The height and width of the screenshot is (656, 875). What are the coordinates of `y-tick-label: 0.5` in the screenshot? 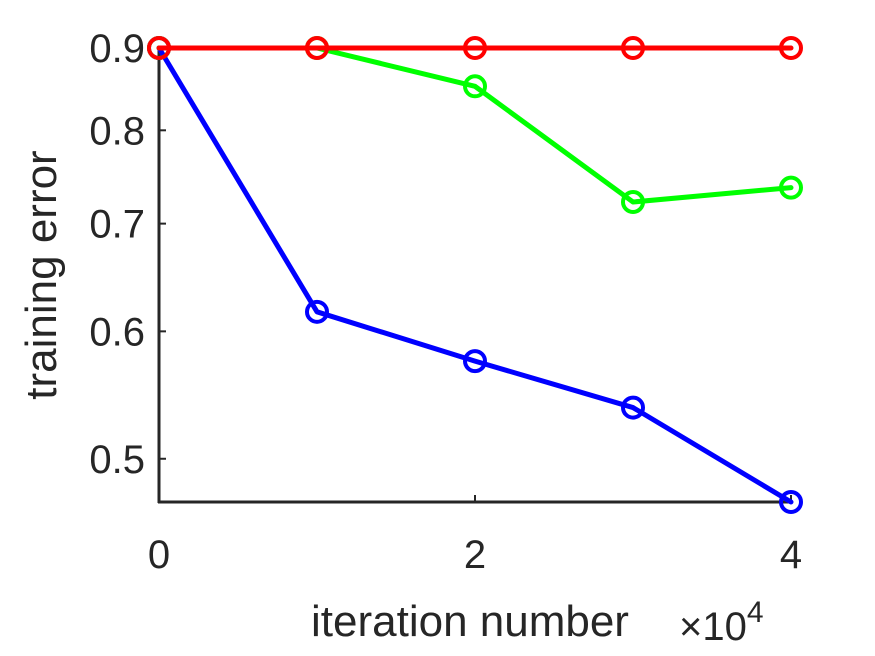 It's located at (117, 460).